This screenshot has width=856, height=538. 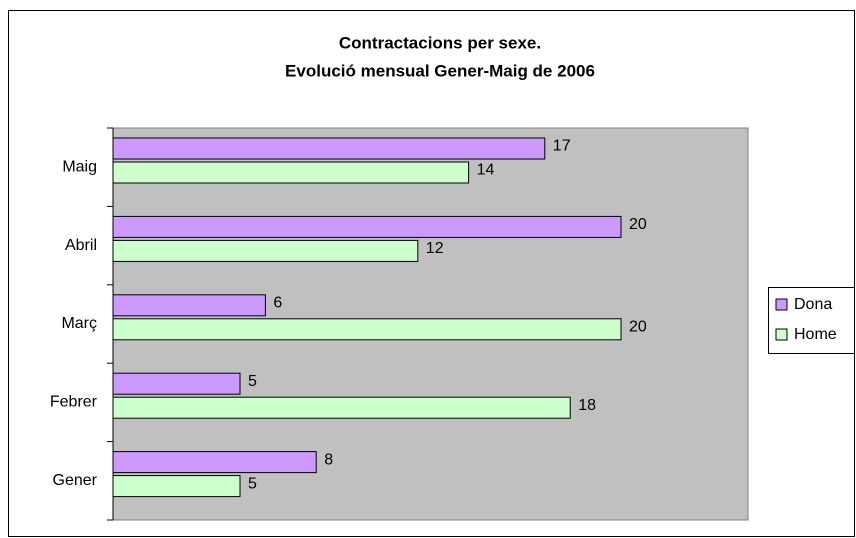 What do you see at coordinates (562, 146) in the screenshot?
I see `value-label: 17` at bounding box center [562, 146].